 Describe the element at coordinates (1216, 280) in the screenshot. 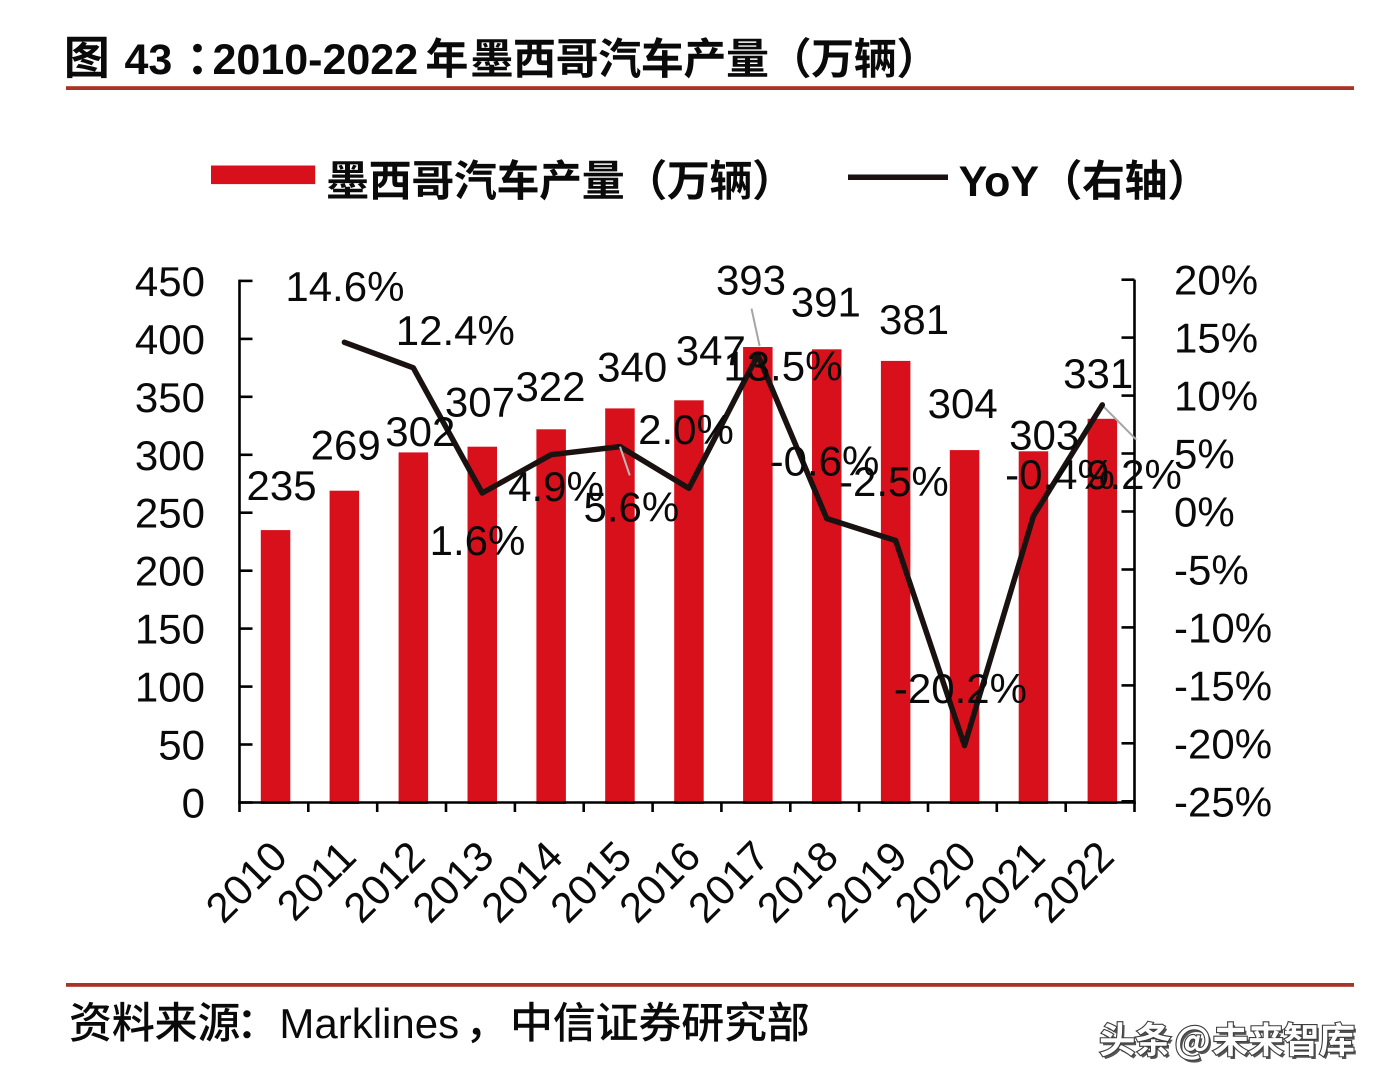

I see `svg-text: 20%` at that location.